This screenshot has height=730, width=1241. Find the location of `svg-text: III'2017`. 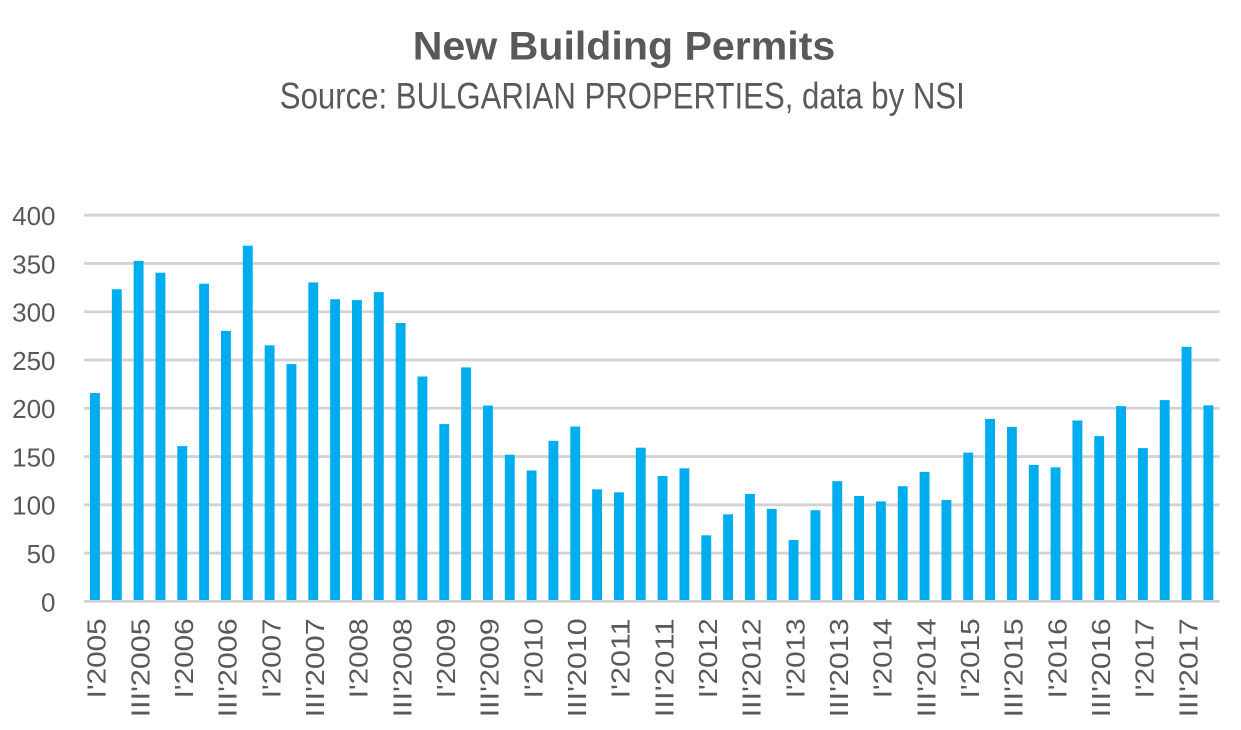

svg-text: III'2017 is located at coordinates (1188, 667).